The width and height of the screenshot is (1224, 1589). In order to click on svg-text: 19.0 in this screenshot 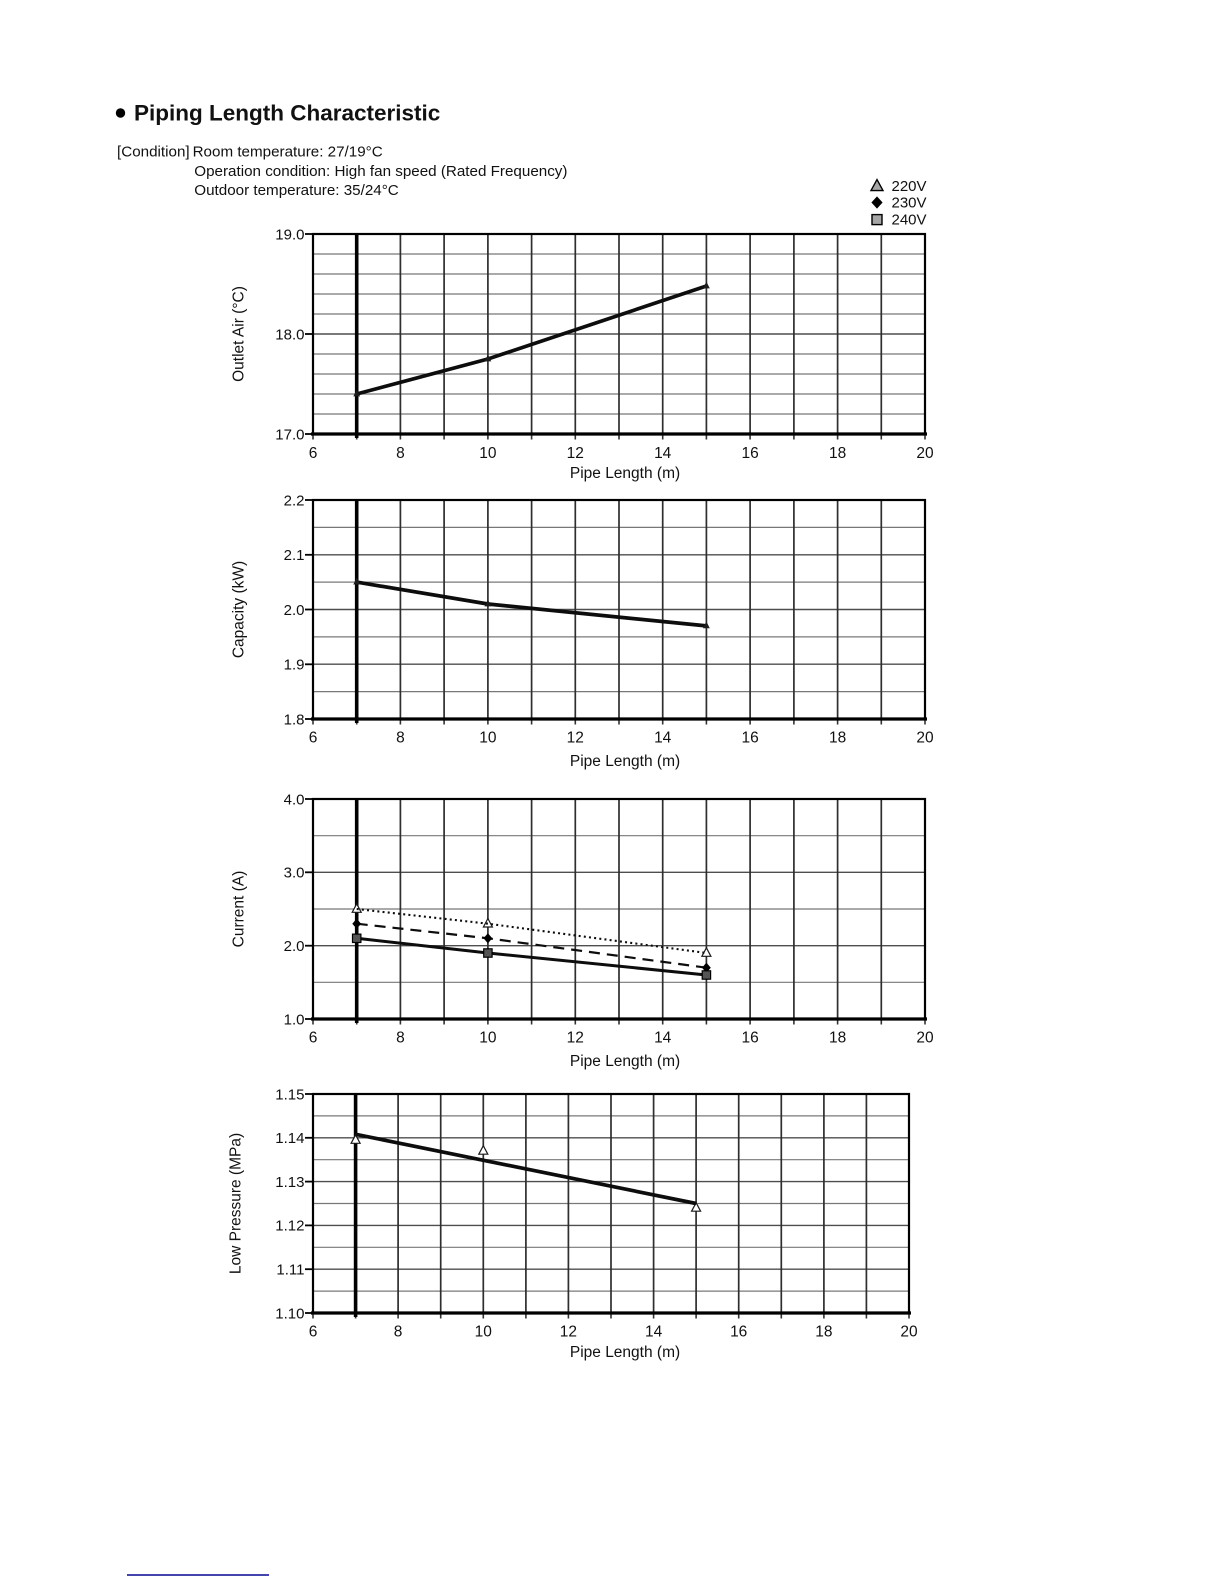, I will do `click(289, 234)`.